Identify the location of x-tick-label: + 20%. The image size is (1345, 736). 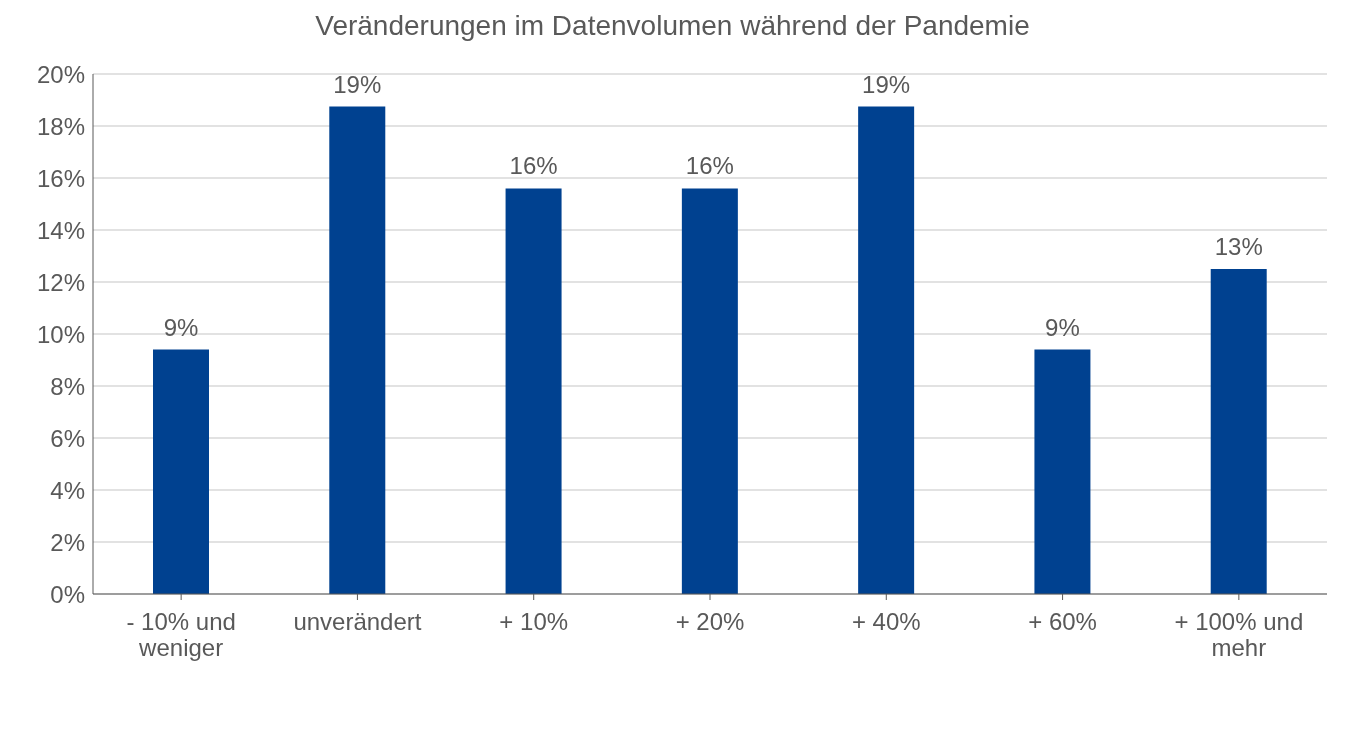
(710, 621).